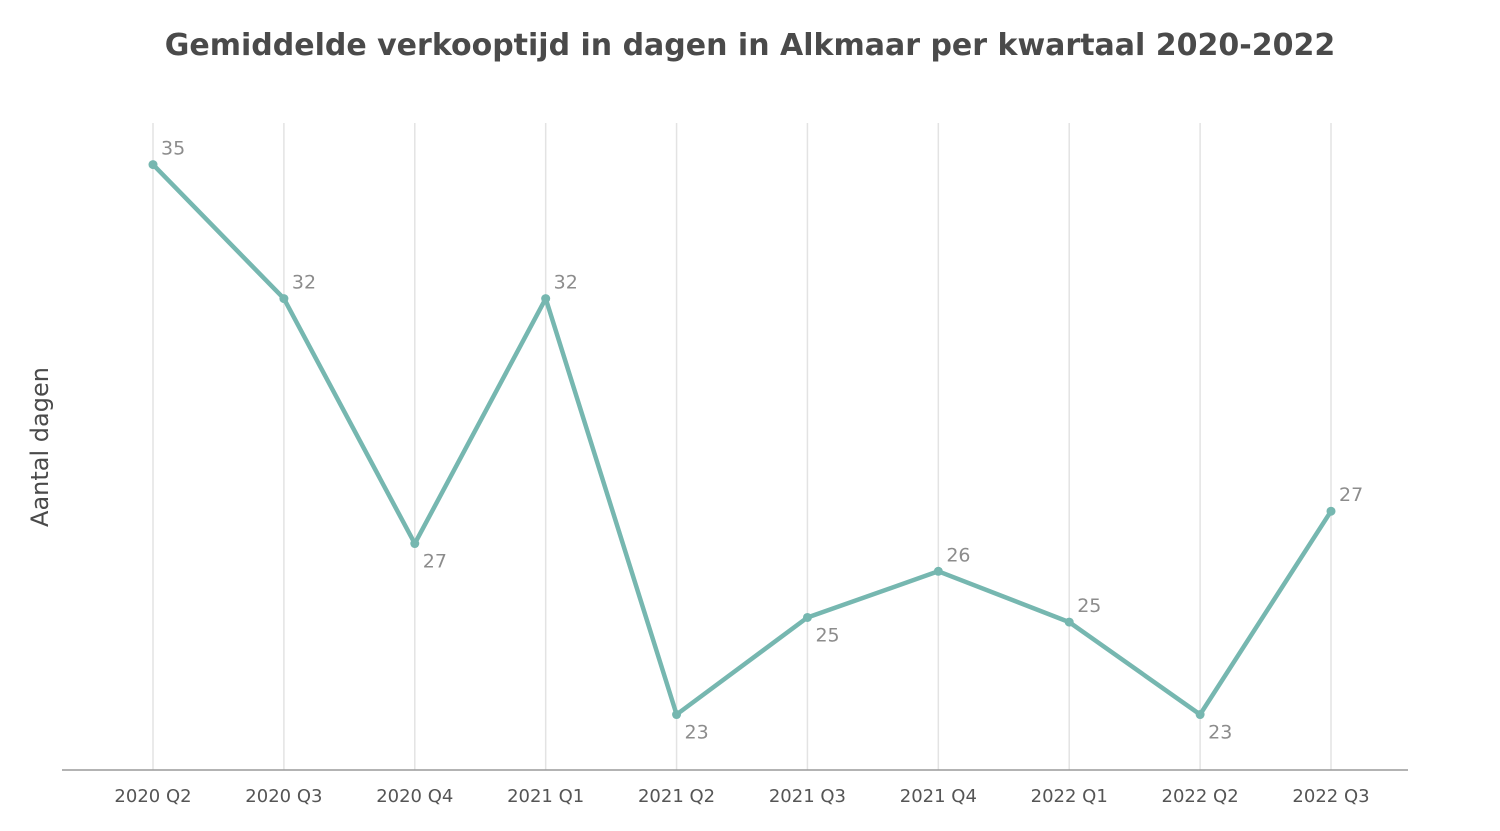 Image resolution: width=1500 pixels, height=831 pixels. What do you see at coordinates (152, 796) in the screenshot?
I see `x-tick-label: 2020 Q2` at bounding box center [152, 796].